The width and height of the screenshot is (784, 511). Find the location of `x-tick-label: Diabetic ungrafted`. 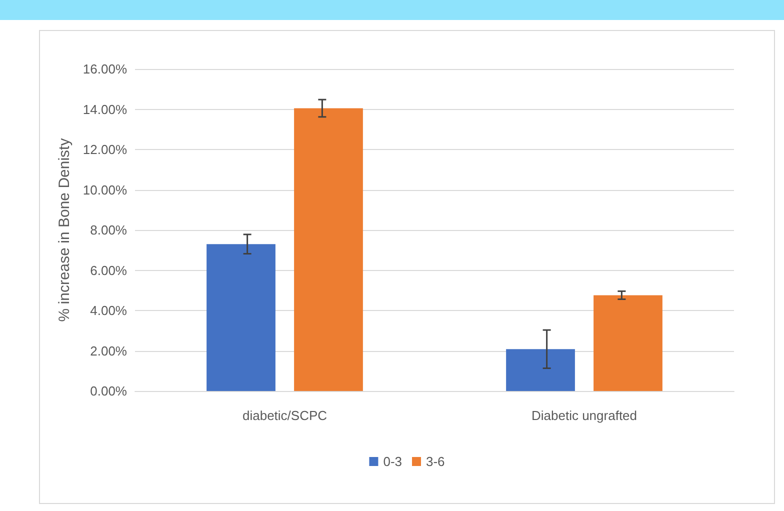

x-tick-label: Diabetic ungrafted is located at coordinates (584, 415).